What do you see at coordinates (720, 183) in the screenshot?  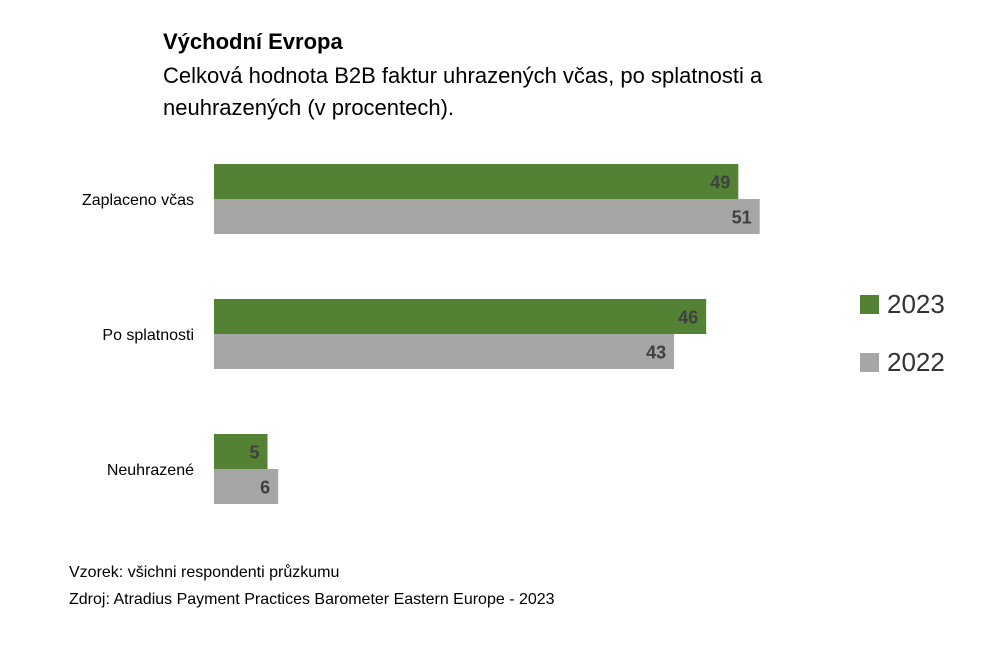 I see `data-label: 49` at bounding box center [720, 183].